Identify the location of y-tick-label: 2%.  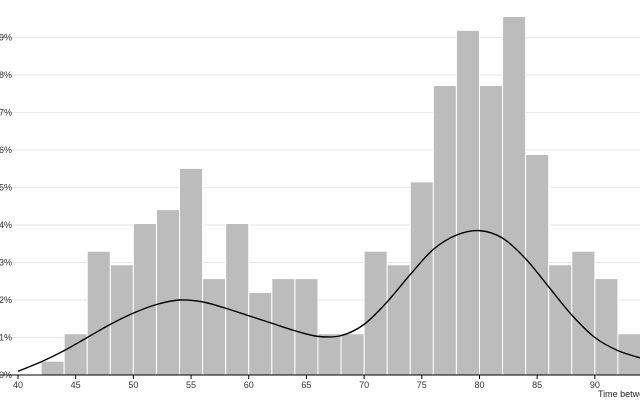
(6, 300).